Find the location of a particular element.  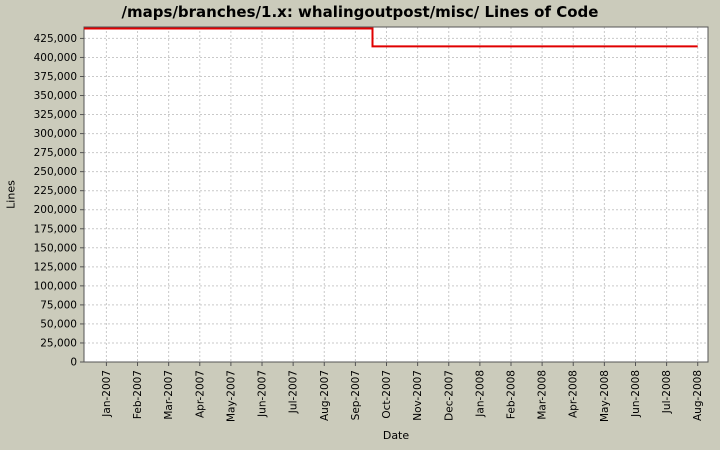

y-tick-label: 175,000 is located at coordinates (55, 229).